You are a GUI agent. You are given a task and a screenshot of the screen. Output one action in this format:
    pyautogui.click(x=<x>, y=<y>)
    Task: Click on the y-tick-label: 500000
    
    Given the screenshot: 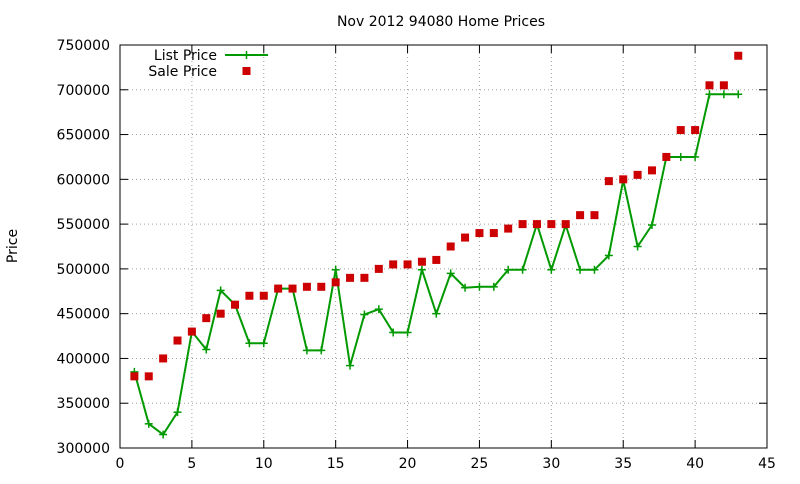 What is the action you would take?
    pyautogui.click(x=83, y=270)
    